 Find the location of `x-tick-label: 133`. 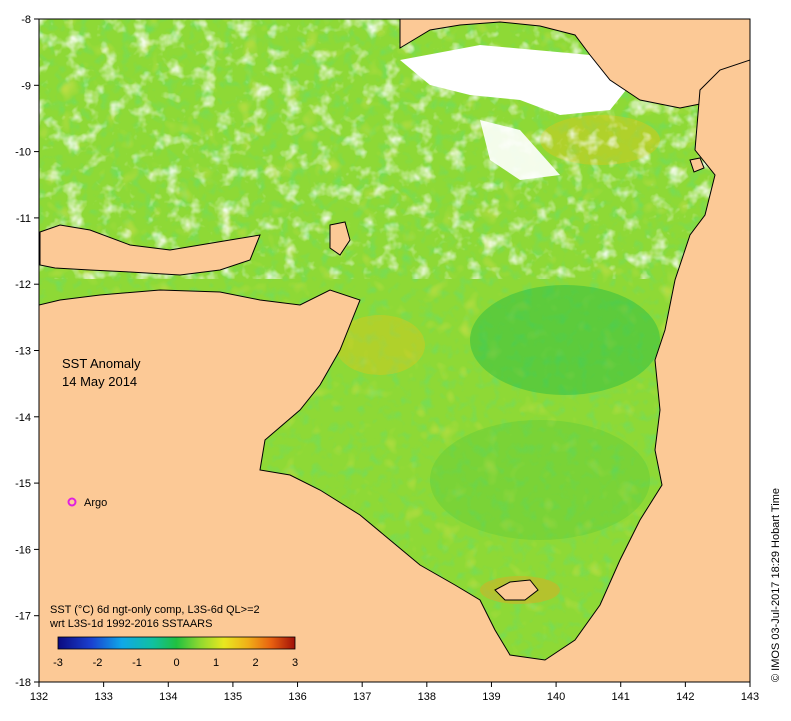

x-tick-label: 133 is located at coordinates (103, 697).